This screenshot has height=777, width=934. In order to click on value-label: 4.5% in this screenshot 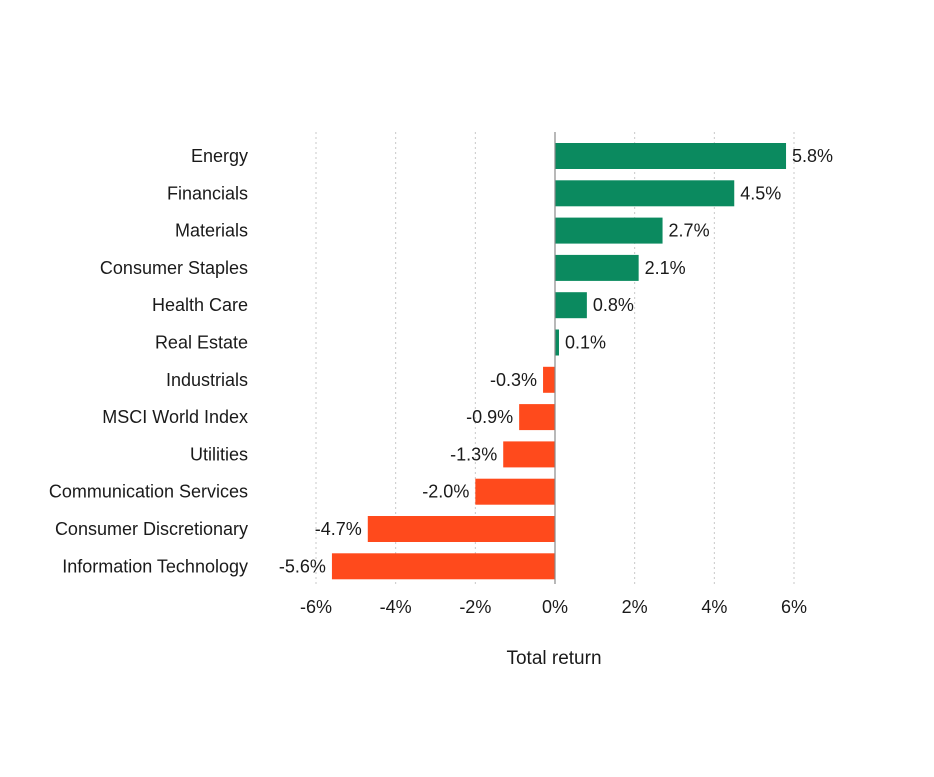, I will do `click(760, 193)`.